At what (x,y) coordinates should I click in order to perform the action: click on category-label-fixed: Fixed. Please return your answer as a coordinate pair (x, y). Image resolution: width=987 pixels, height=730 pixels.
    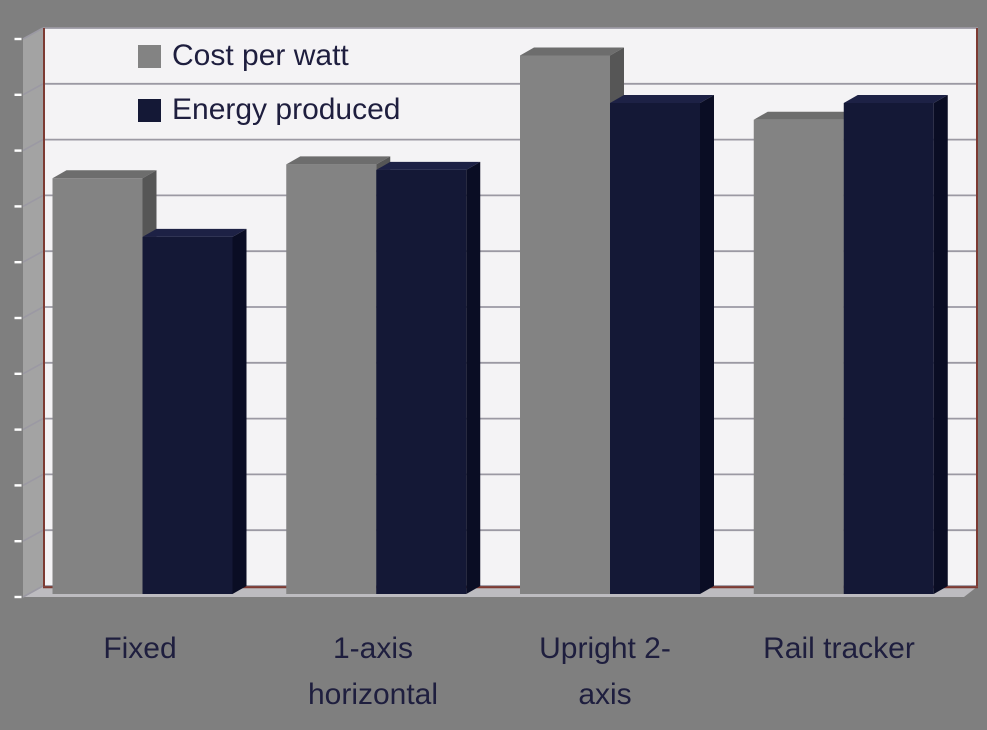
    Looking at the image, I should click on (140, 649).